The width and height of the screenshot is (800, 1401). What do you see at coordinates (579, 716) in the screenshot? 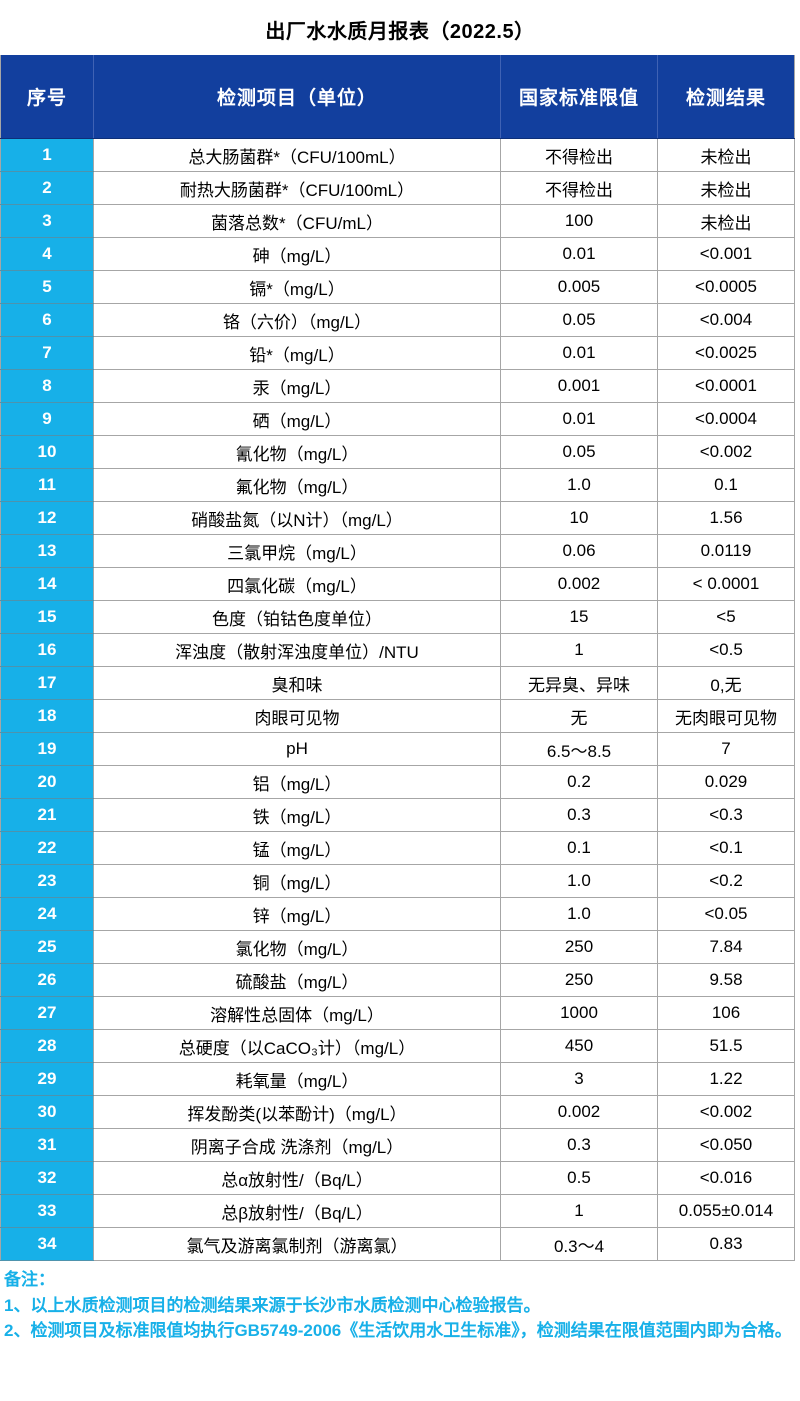
I see `row-standard: 无` at bounding box center [579, 716].